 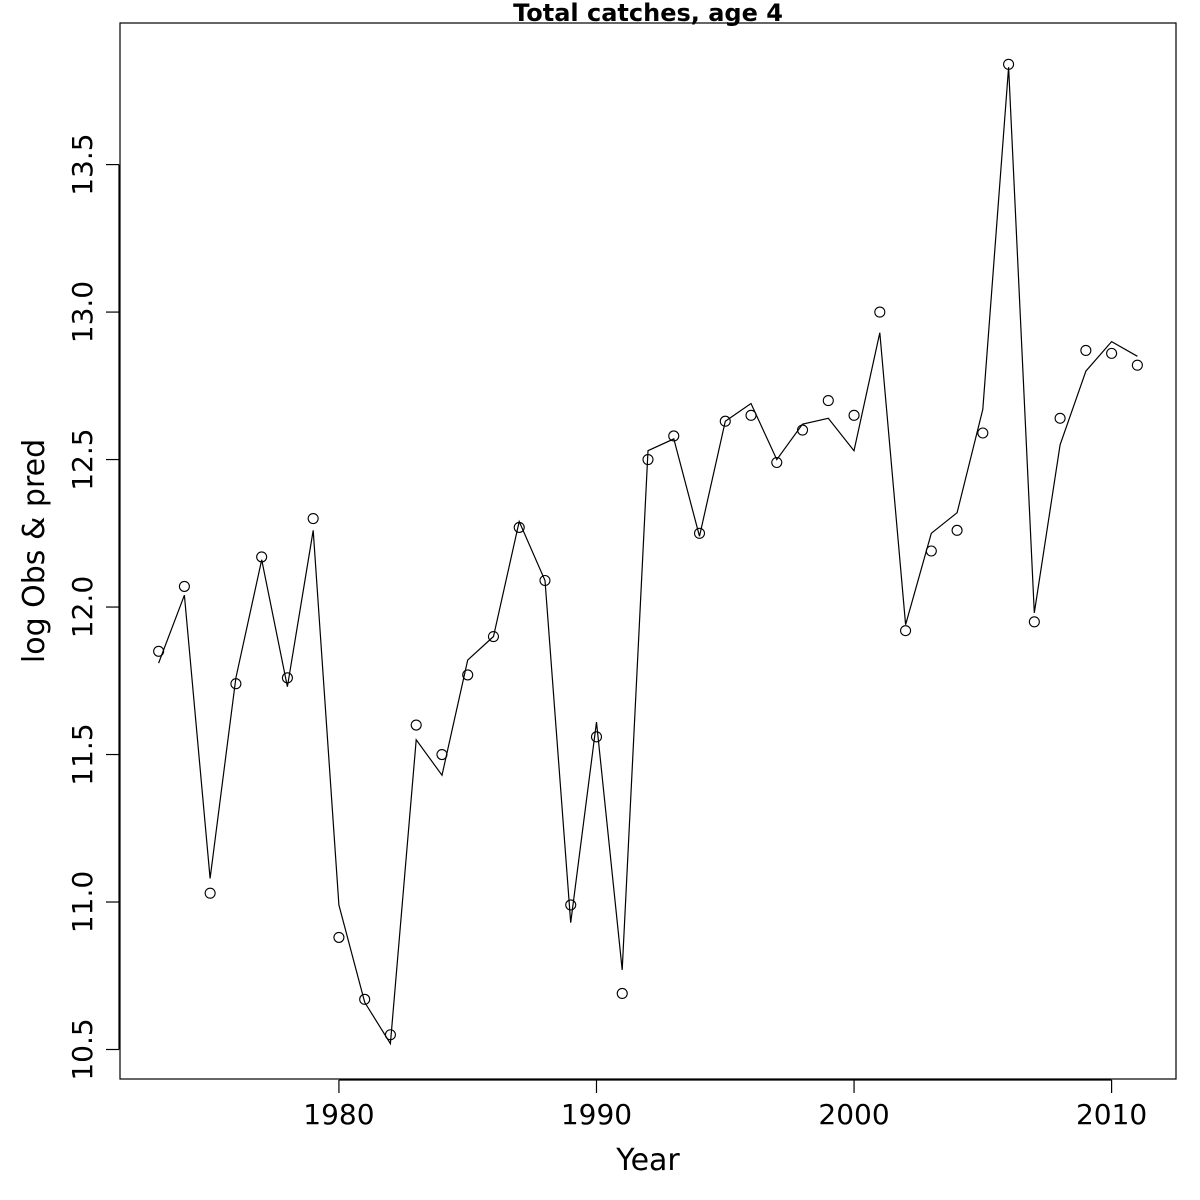 I want to click on y-tick-label: 12.0, so click(x=82, y=607).